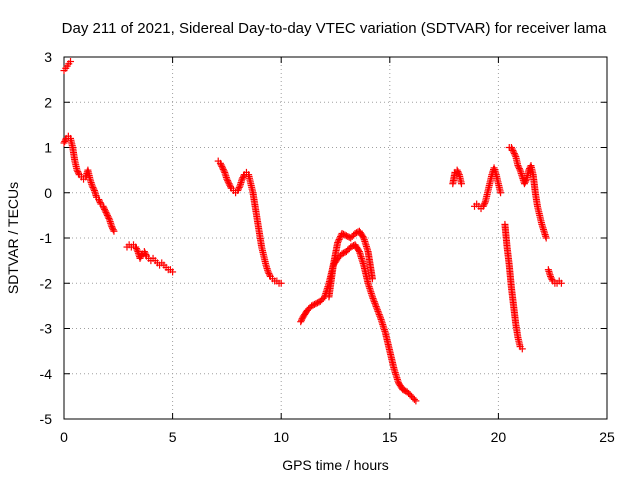  What do you see at coordinates (46, 283) in the screenshot?
I see `y-tick-label: -2` at bounding box center [46, 283].